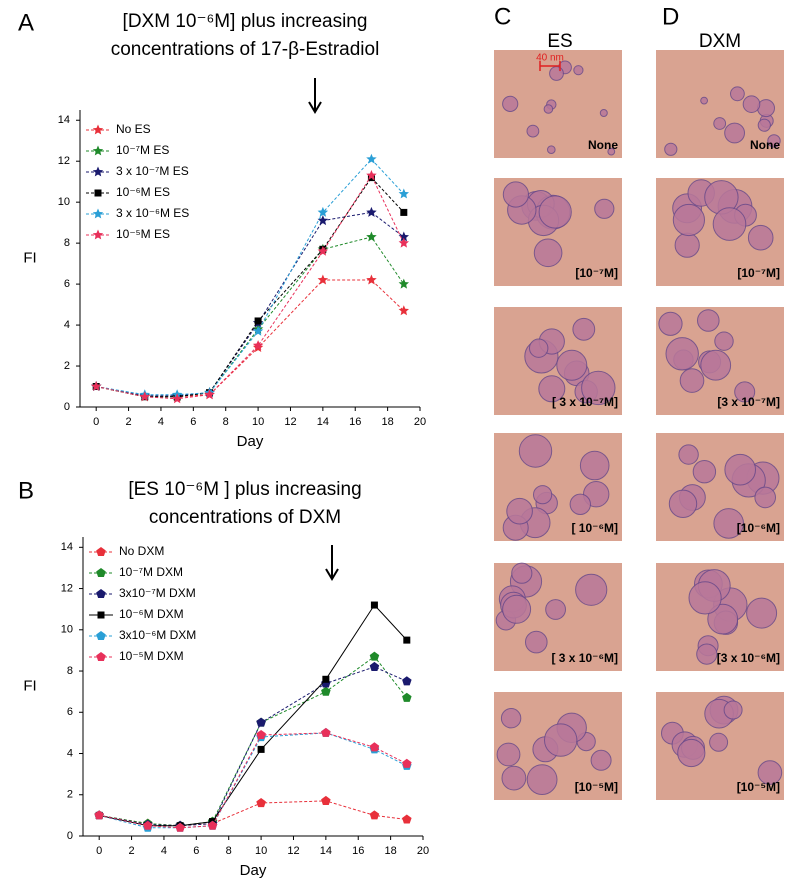  What do you see at coordinates (67, 547) in the screenshot?
I see `y-tick-label: 14` at bounding box center [67, 547].